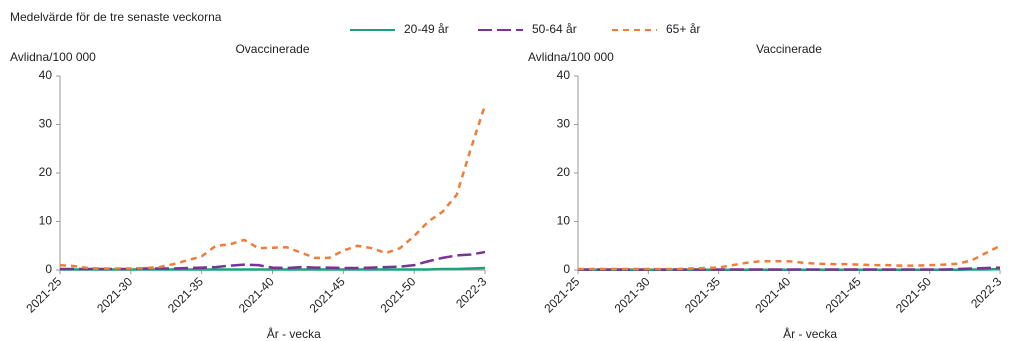 This screenshot has width=1023, height=341. I want to click on chart-title: Ovaccinerade, so click(272, 49).